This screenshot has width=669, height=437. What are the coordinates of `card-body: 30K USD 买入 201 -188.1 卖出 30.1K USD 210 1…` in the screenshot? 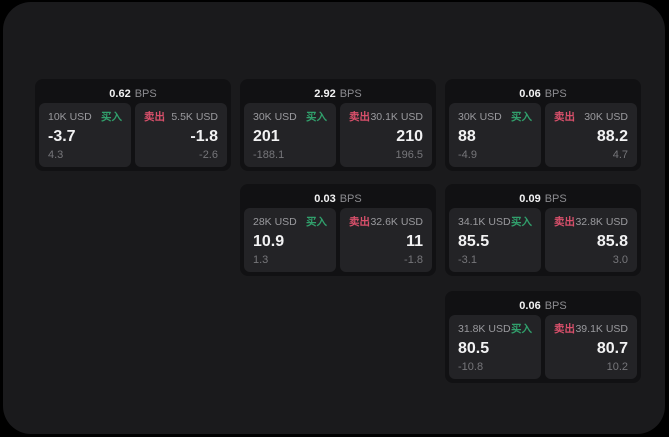 It's located at (338, 135).